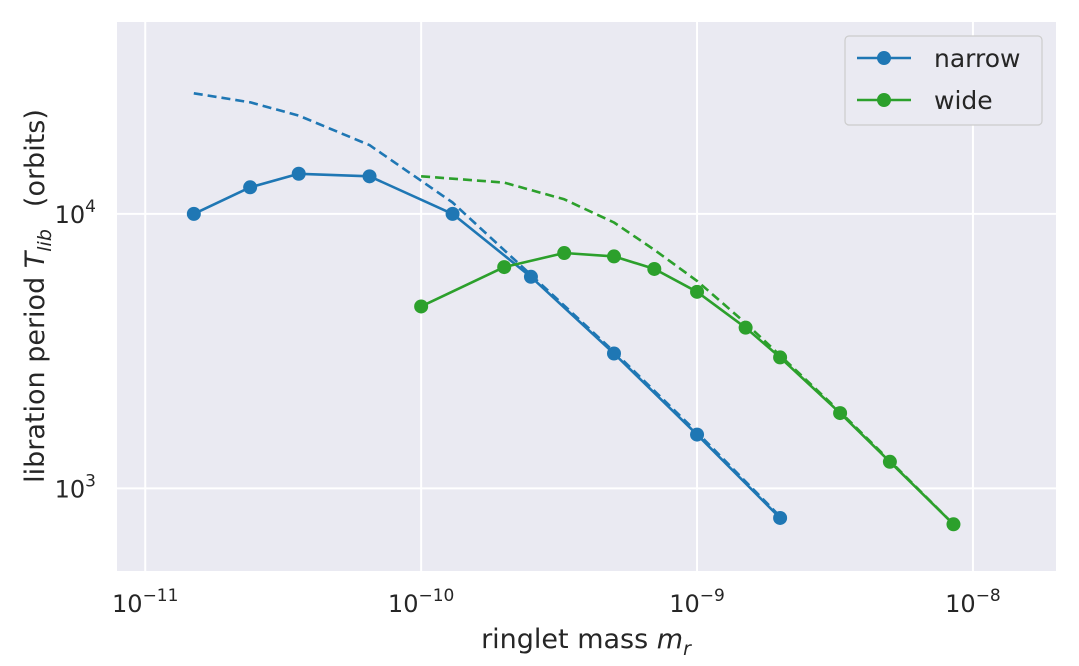  I want to click on x-tick-label-3: 10⁻⁸, so click(973, 602).